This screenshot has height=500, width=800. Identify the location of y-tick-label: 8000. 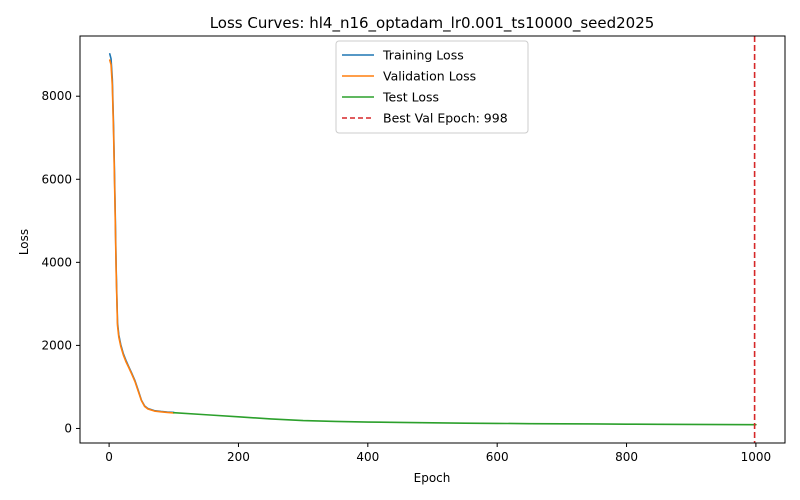
(56, 96).